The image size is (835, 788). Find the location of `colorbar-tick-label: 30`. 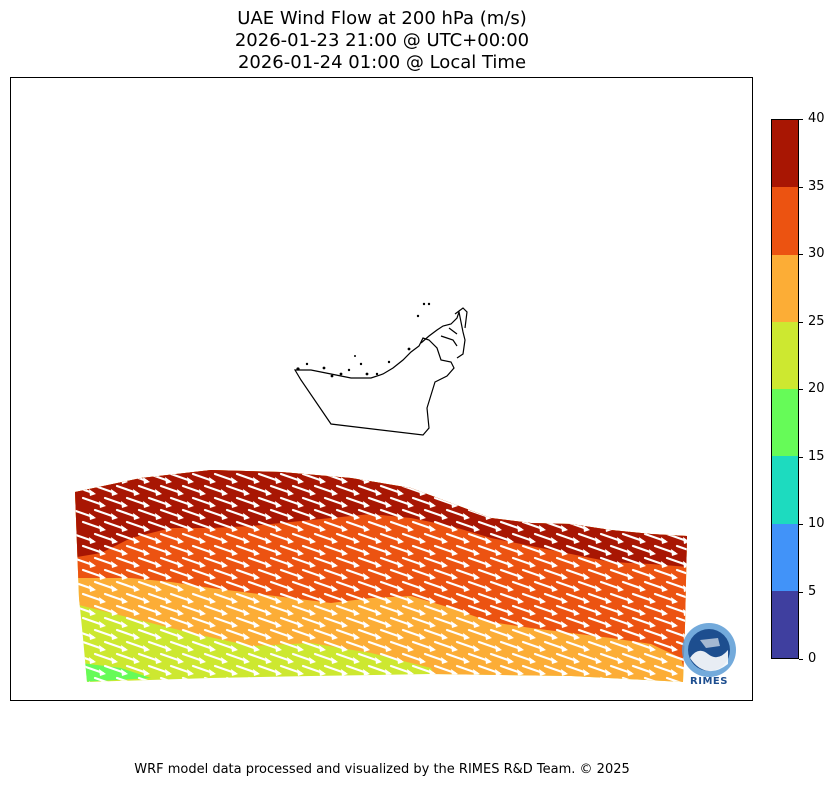

colorbar-tick-label: 30 is located at coordinates (816, 253).